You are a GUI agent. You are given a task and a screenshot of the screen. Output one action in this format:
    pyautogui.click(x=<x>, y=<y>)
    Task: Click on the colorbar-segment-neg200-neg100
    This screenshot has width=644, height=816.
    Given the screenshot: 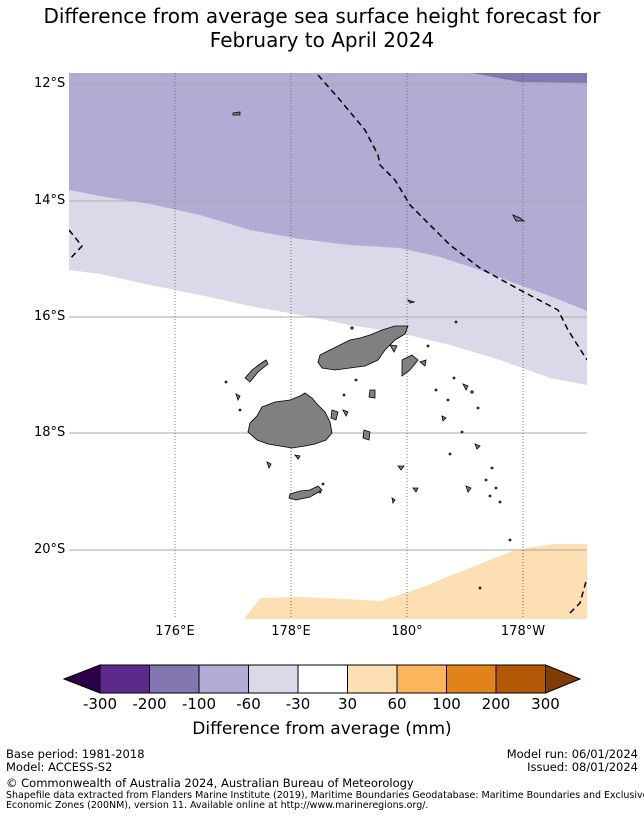 What is the action you would take?
    pyautogui.click(x=174, y=679)
    